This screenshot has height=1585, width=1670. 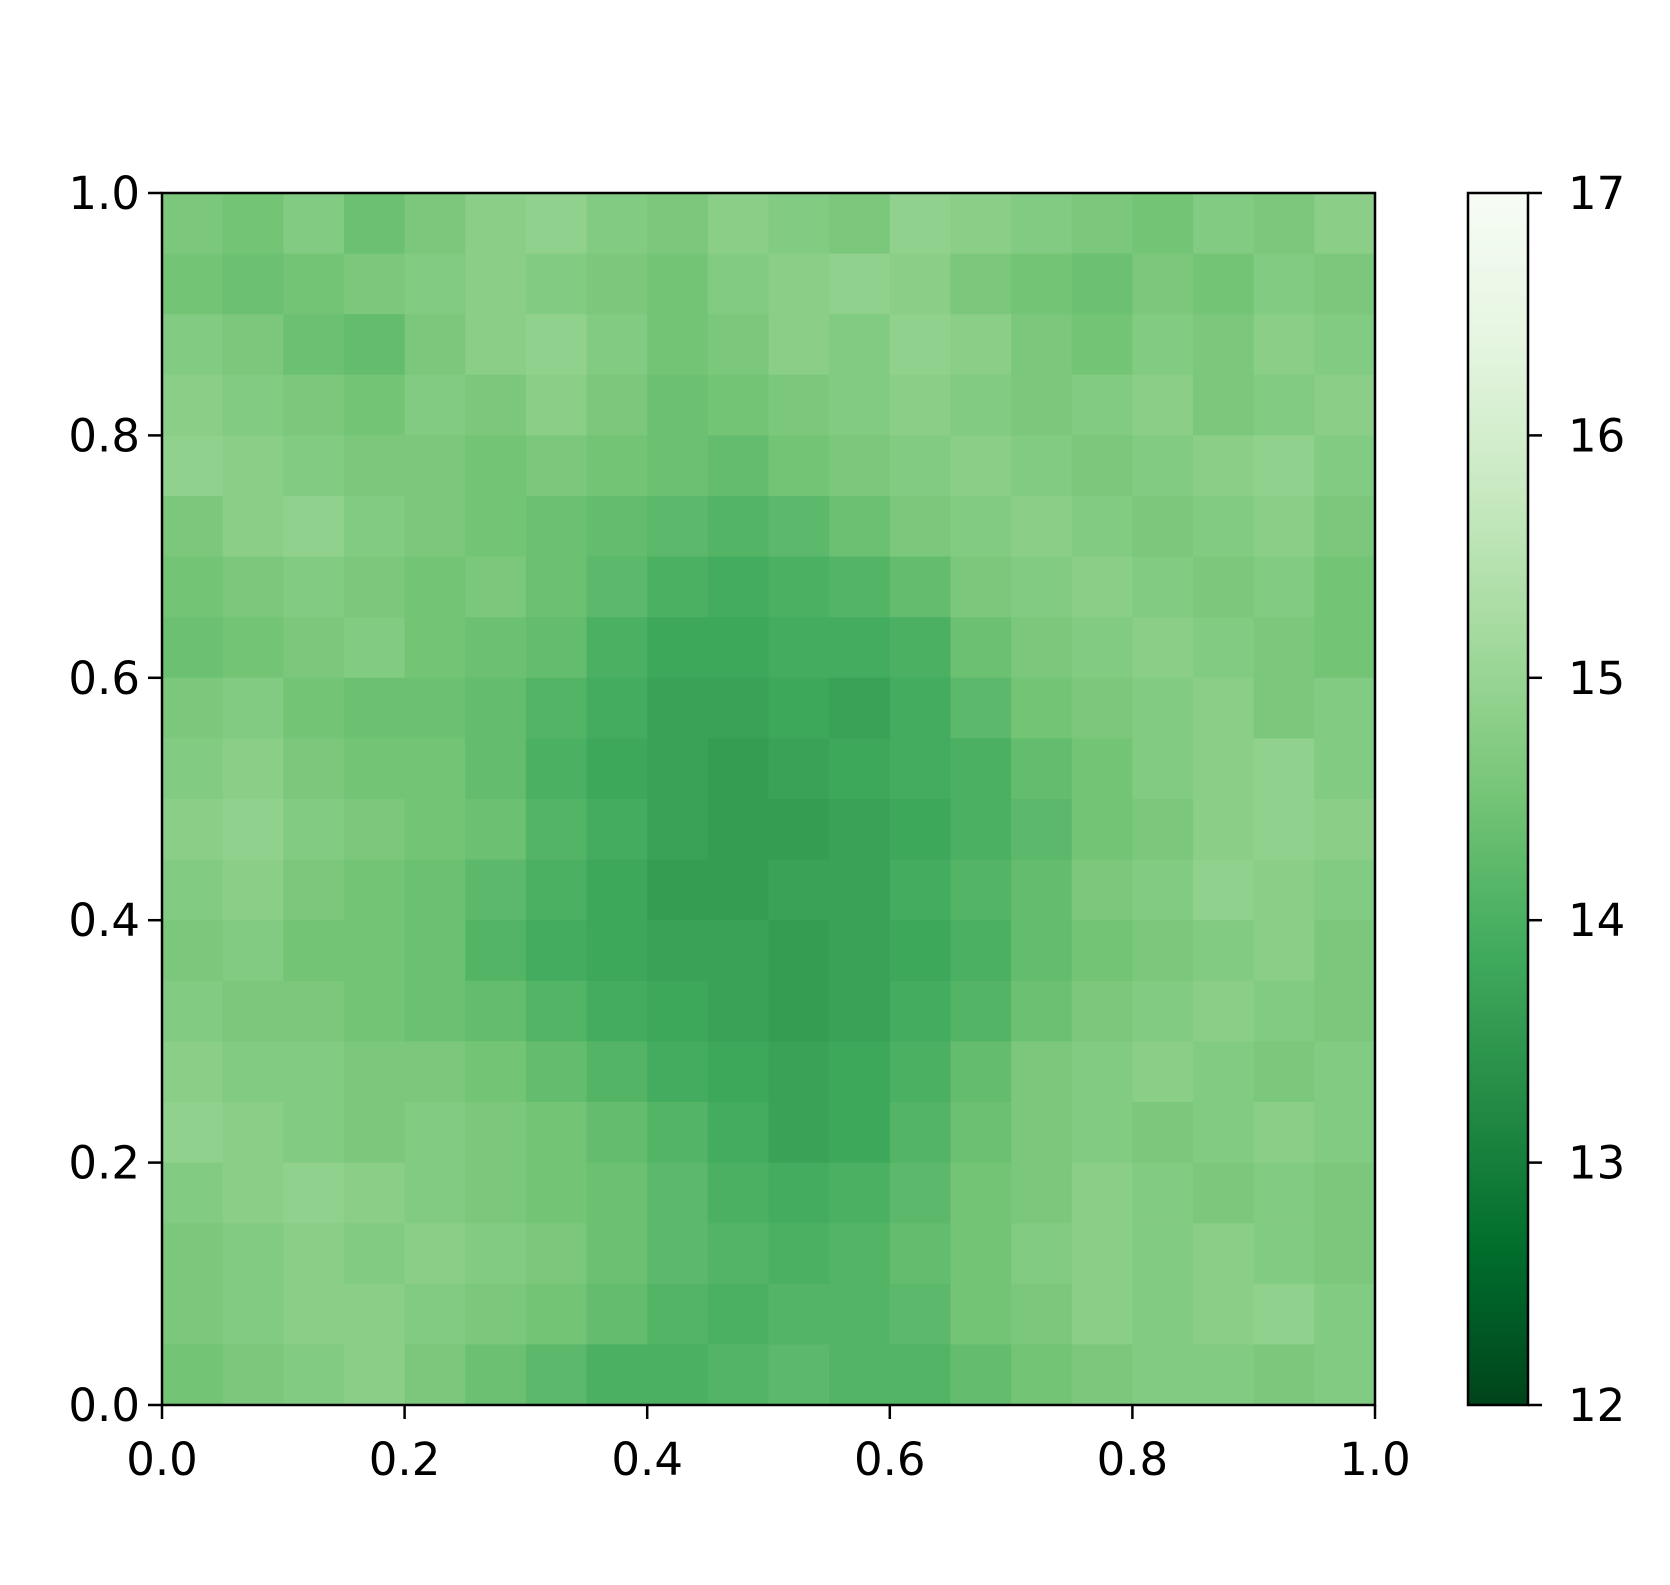 I want to click on x-tick-label: 0.6, so click(x=890, y=1459).